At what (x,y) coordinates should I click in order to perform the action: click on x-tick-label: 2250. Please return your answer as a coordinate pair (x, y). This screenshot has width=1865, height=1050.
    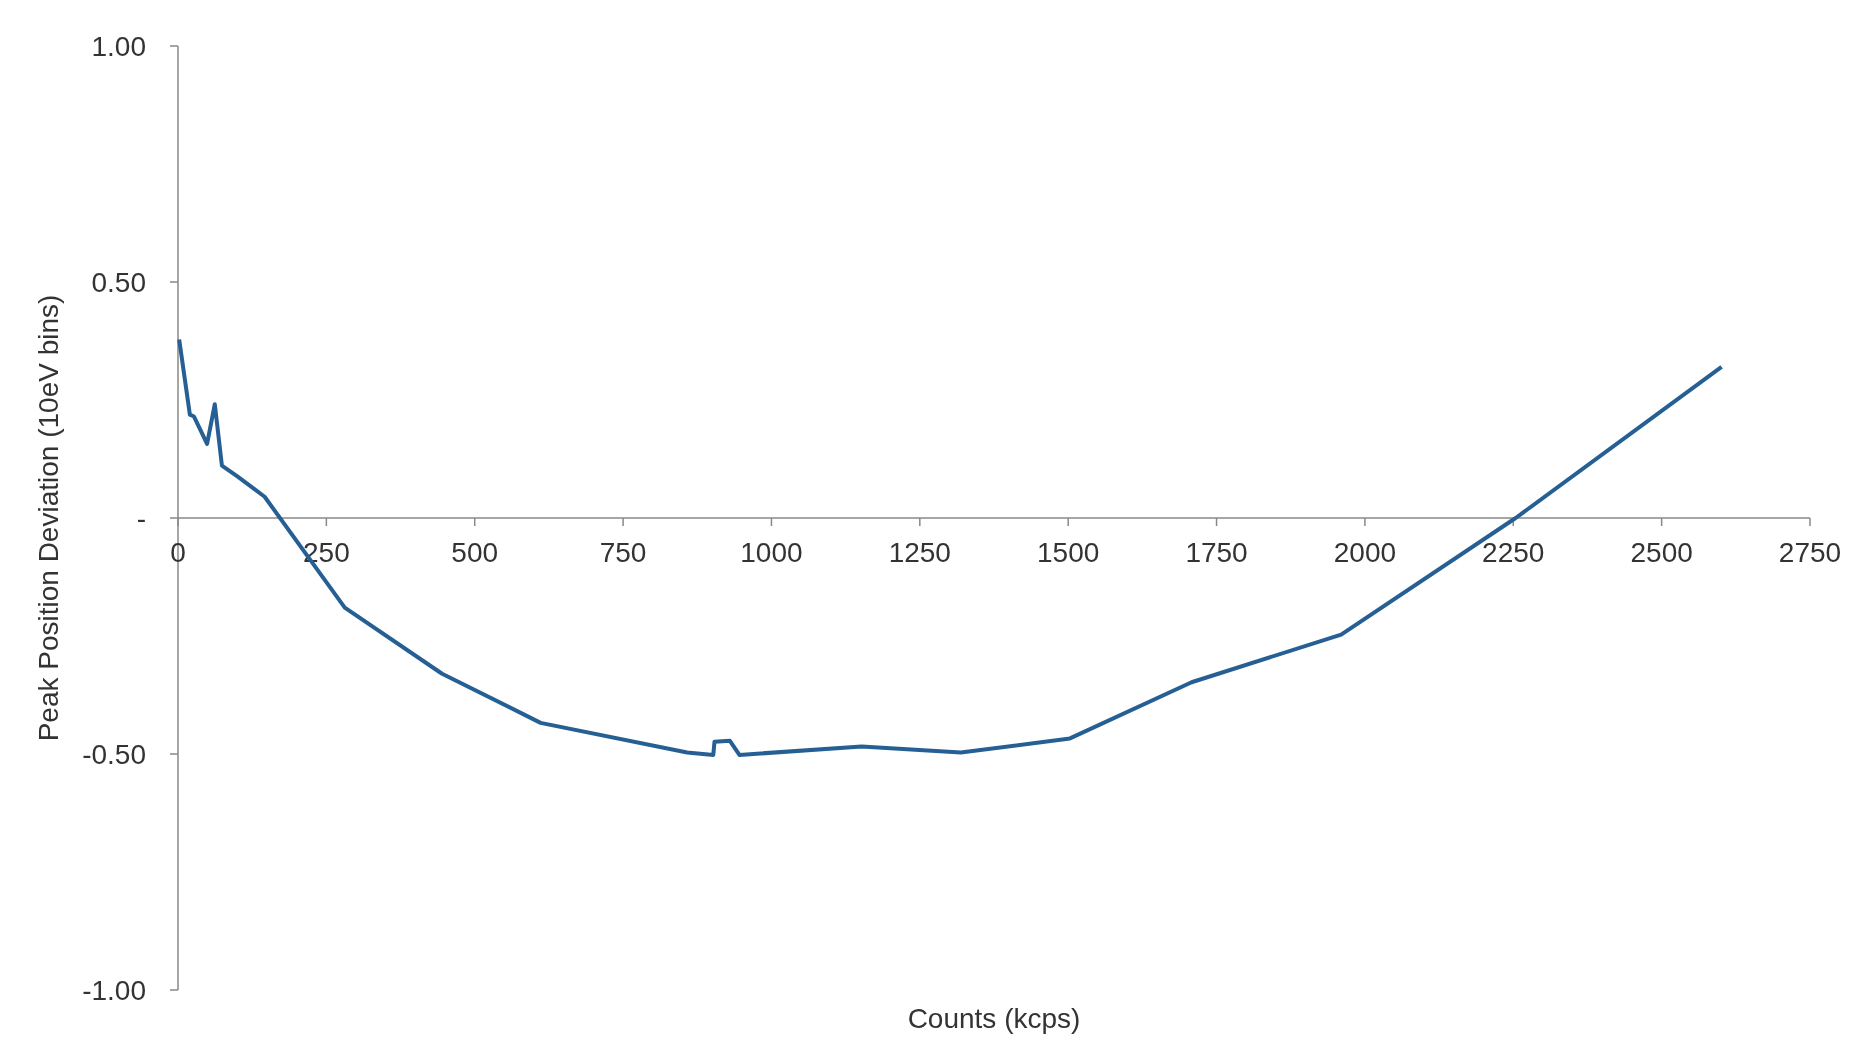
    Looking at the image, I should click on (1513, 552).